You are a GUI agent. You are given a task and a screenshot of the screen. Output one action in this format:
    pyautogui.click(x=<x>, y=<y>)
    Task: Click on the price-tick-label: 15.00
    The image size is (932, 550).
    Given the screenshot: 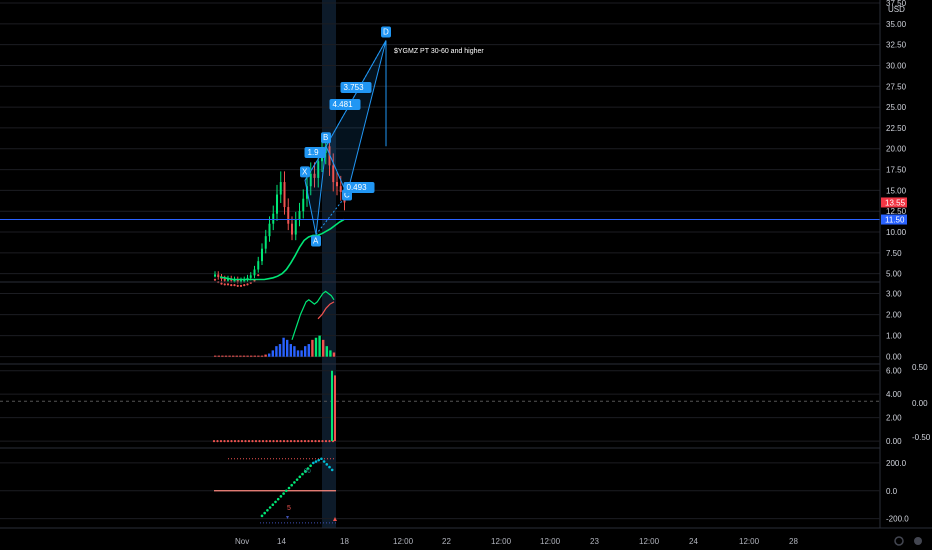 What is the action you would take?
    pyautogui.click(x=896, y=190)
    